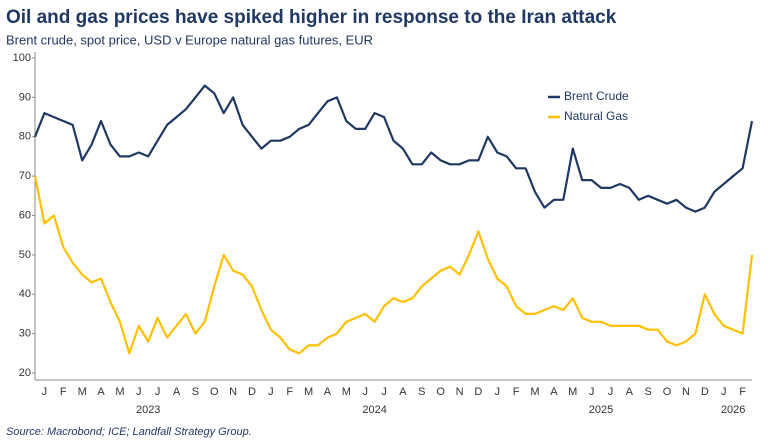  What do you see at coordinates (374, 410) in the screenshot?
I see `x-group-label: 2024` at bounding box center [374, 410].